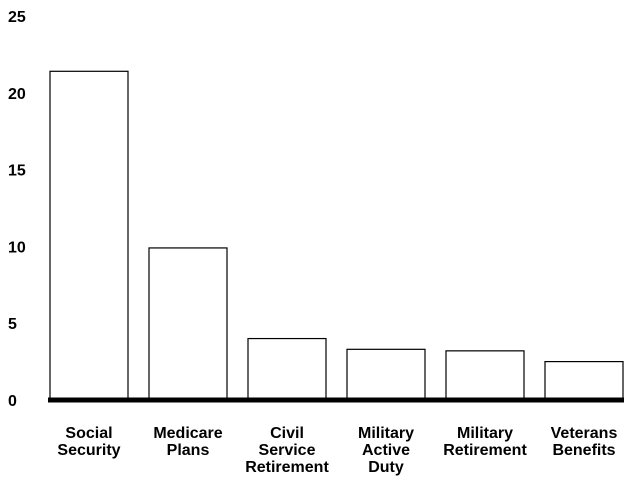 The height and width of the screenshot is (478, 624). I want to click on category-label: Military Retirement, so click(485, 442).